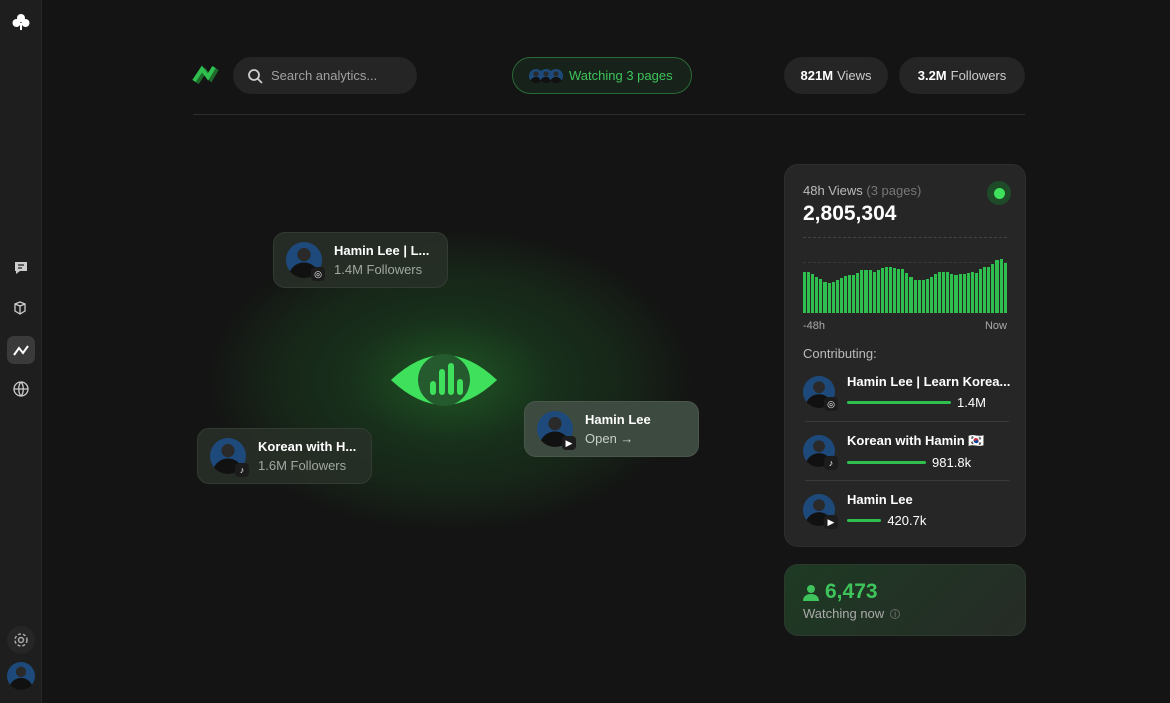  I want to click on views-total: 2,805,304, so click(850, 213).